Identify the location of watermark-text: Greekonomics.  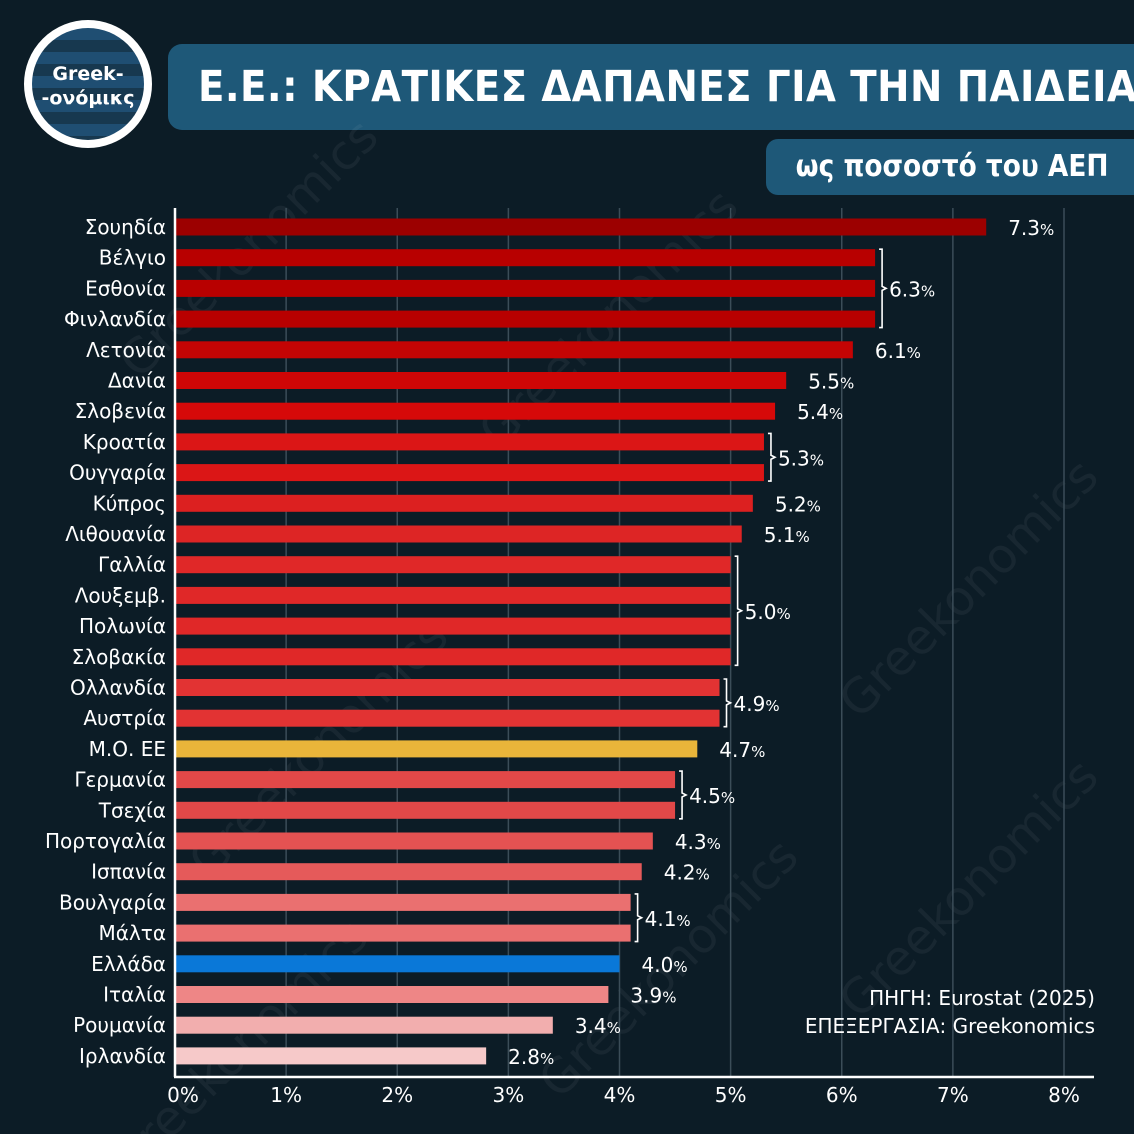
(968, 588).